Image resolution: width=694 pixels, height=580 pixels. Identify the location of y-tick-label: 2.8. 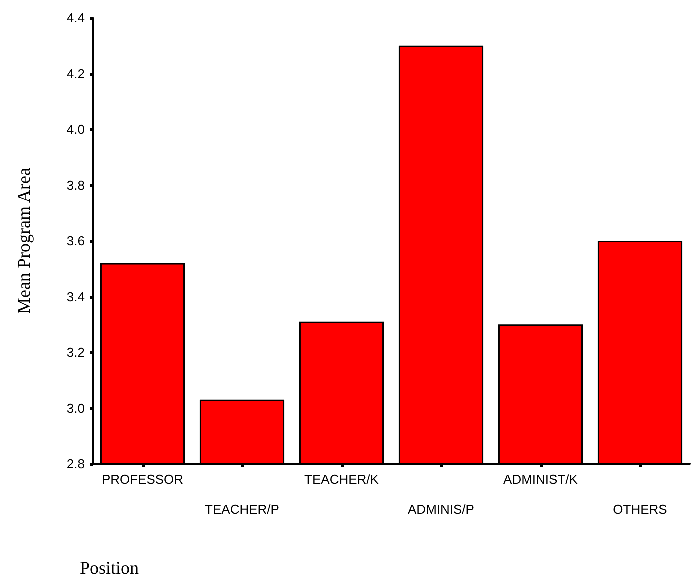
(75, 464).